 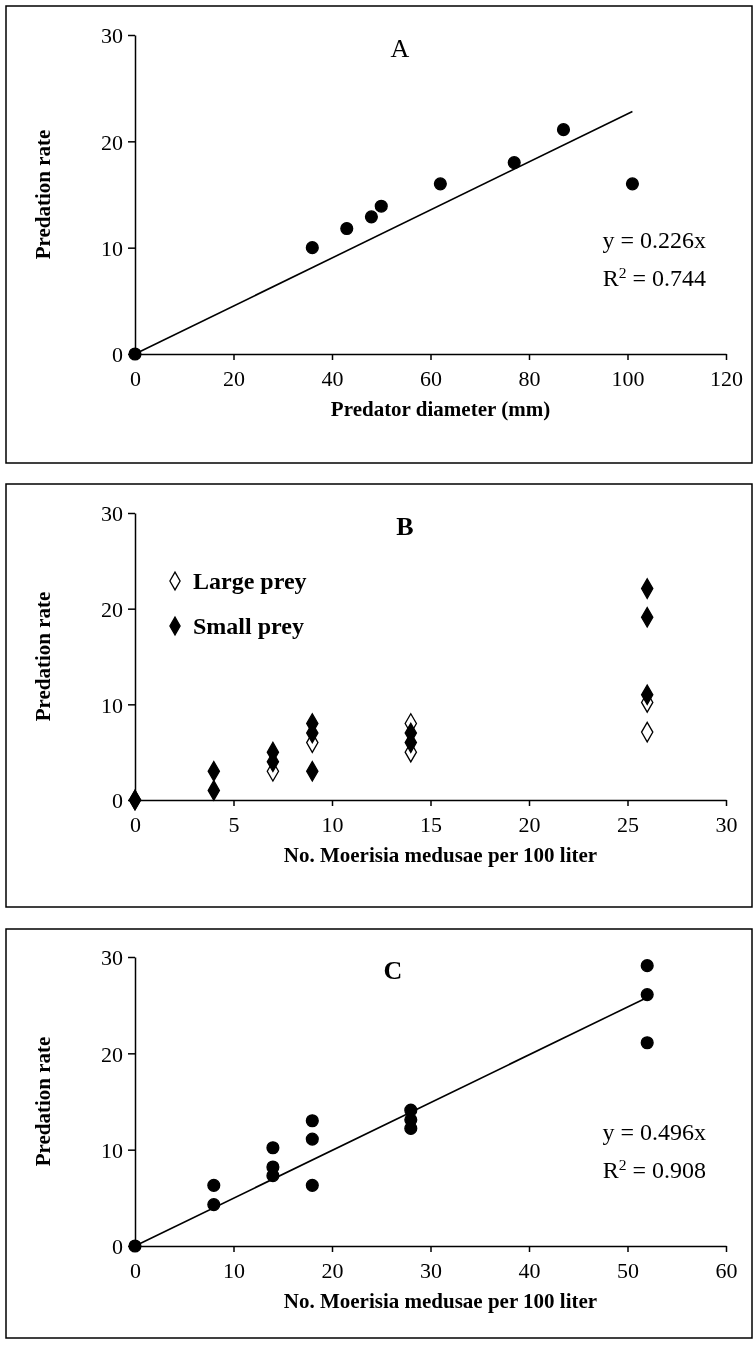 I want to click on annotation: y = 0.226x, so click(x=654, y=240).